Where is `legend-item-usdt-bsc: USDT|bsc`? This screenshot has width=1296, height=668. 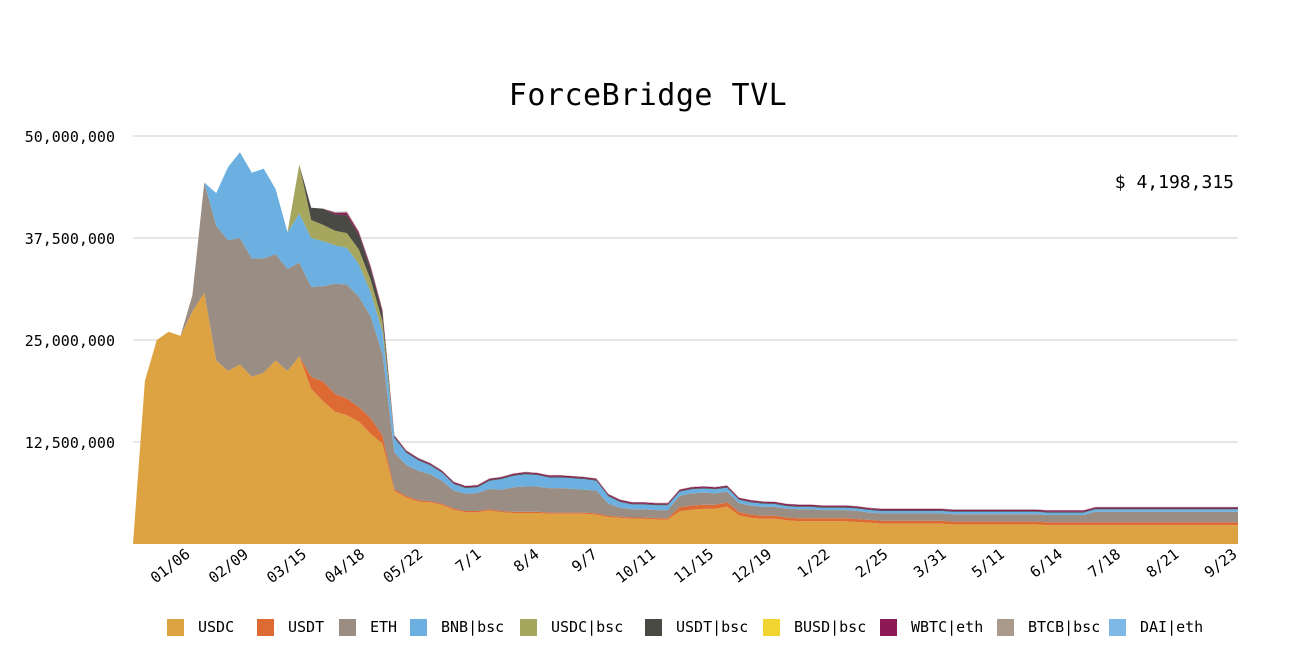
legend-item-usdt-bsc: USDT|bsc is located at coordinates (696, 627).